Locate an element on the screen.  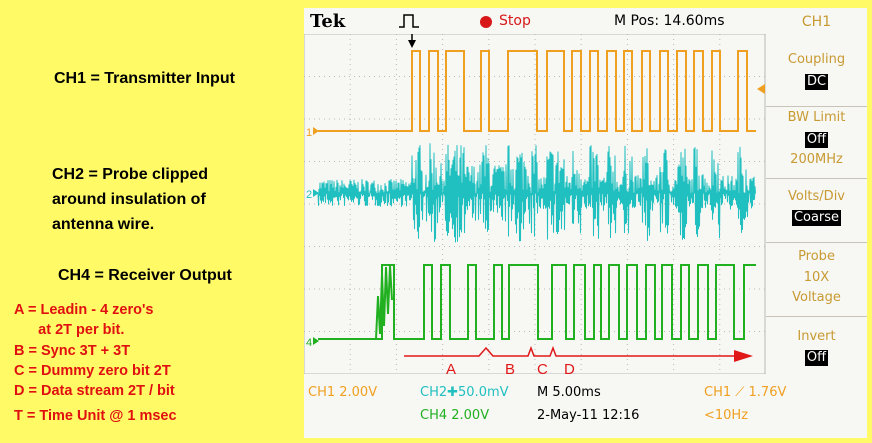
bw-limit-label: BW Limit is located at coordinates (816, 117).